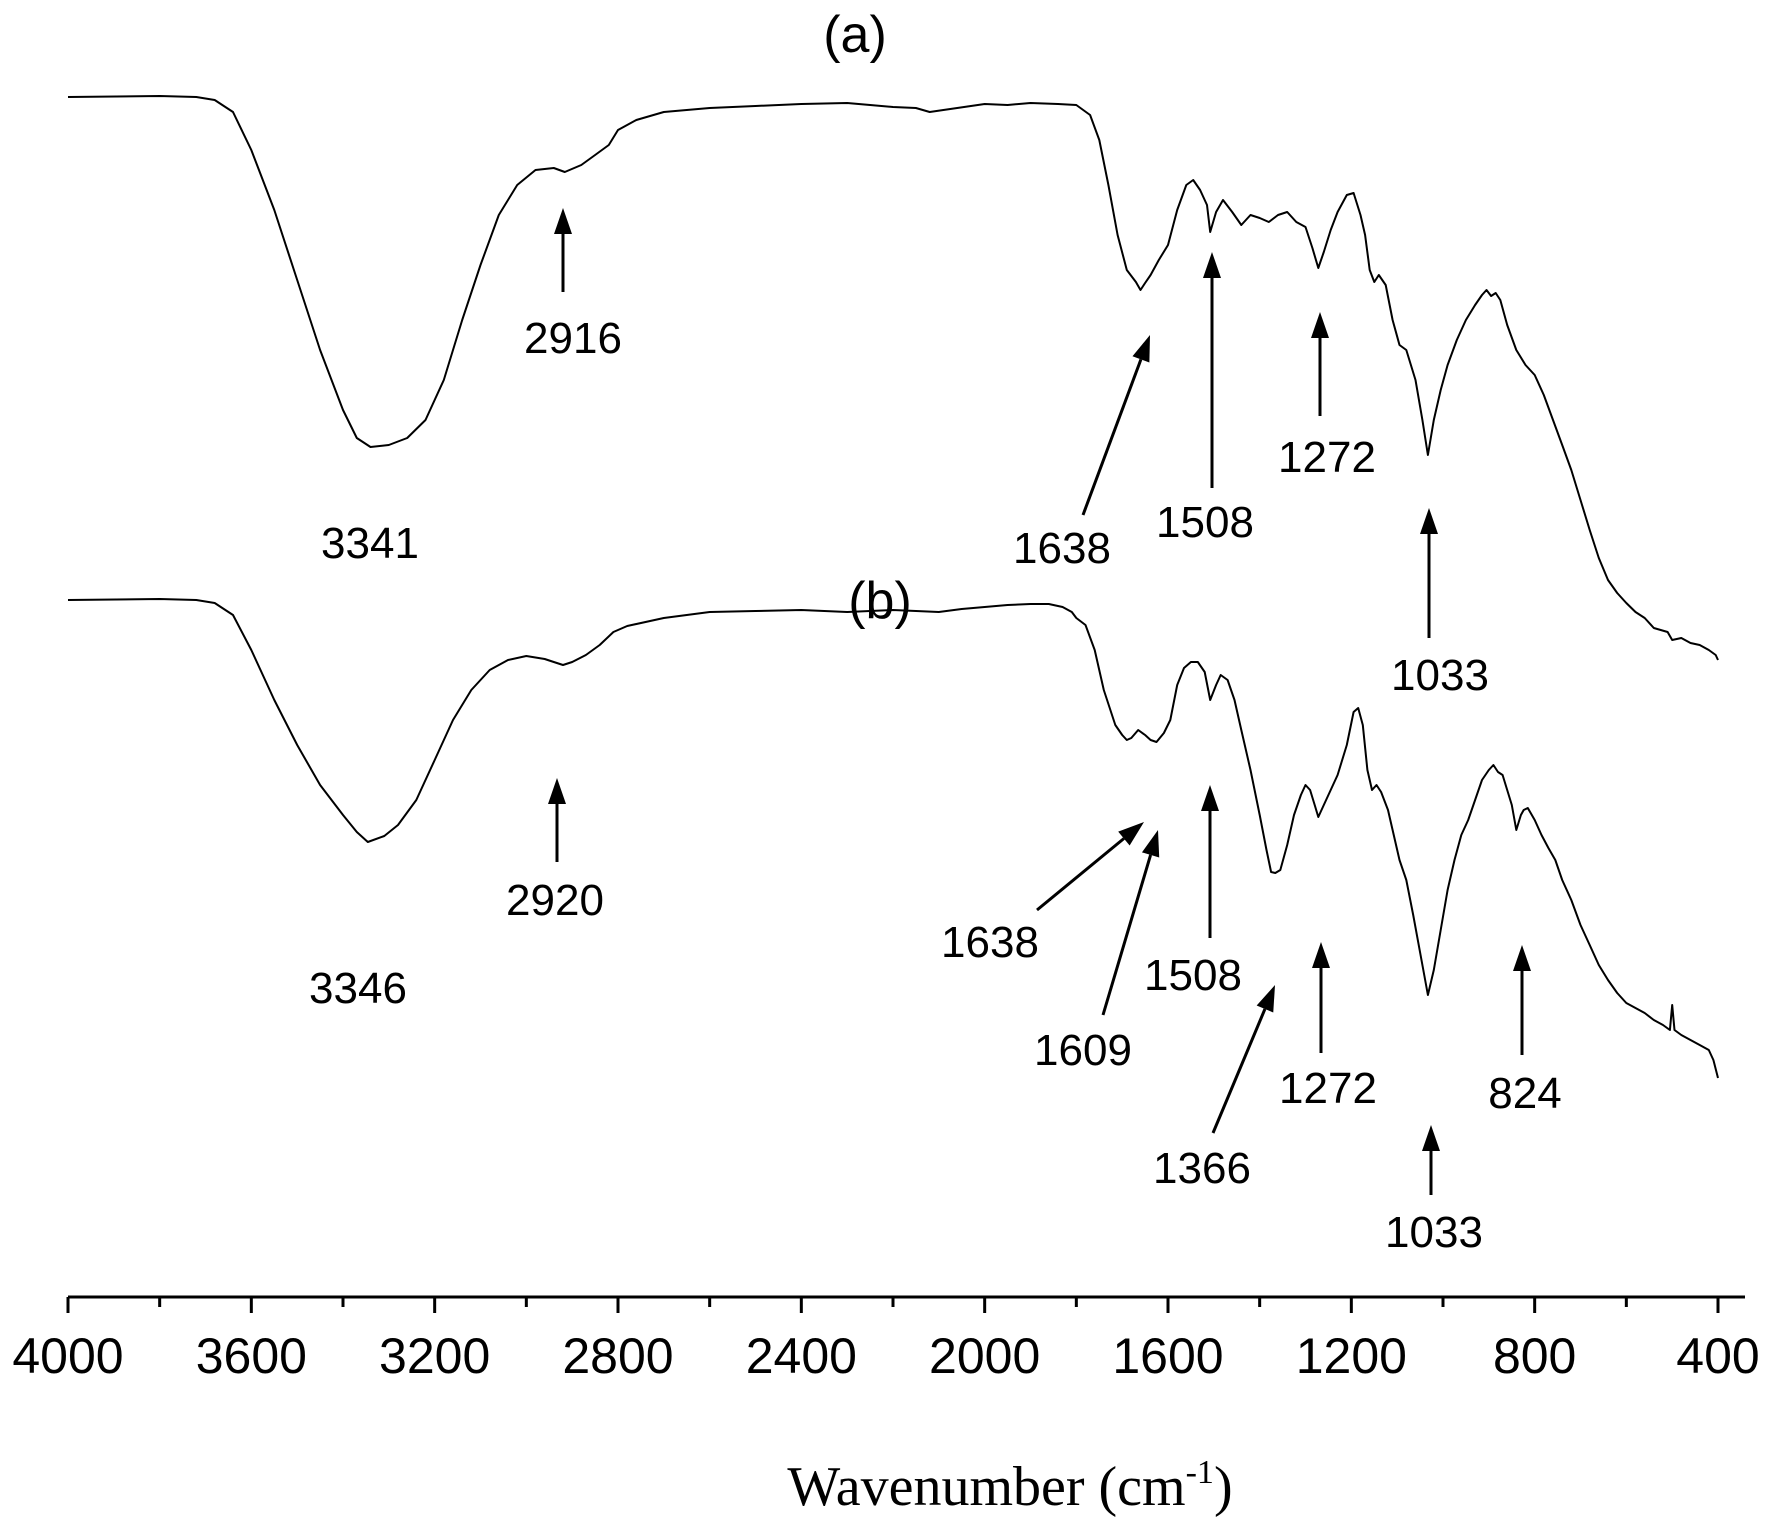 The width and height of the screenshot is (1772, 1534). I want to click on x-tick-label: 3600, so click(251, 1356).